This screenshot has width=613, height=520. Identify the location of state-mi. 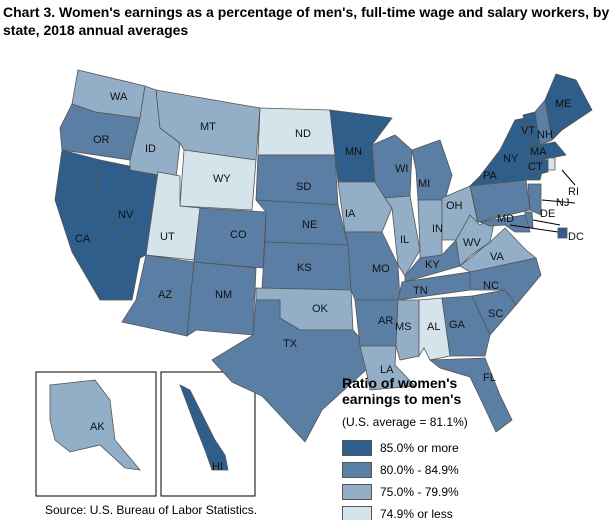
(432, 170).